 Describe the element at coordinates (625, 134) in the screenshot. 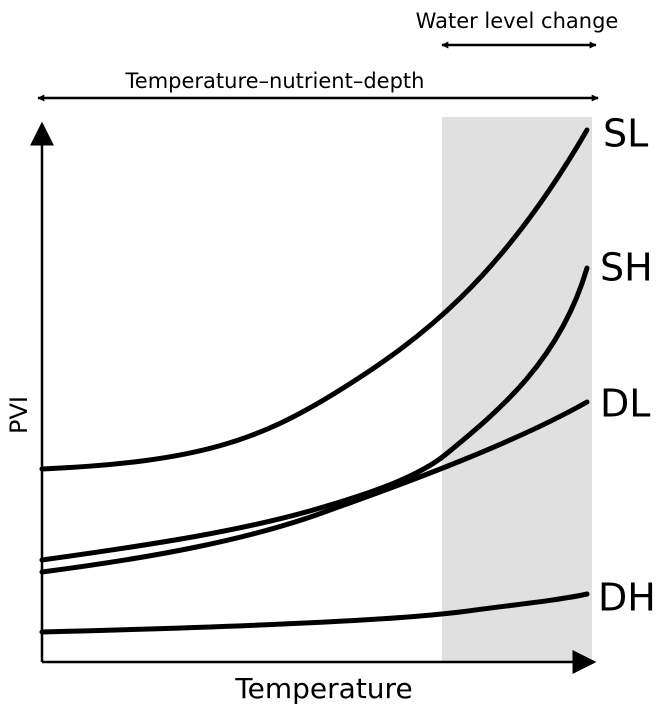

I see `curve-label: SL` at that location.